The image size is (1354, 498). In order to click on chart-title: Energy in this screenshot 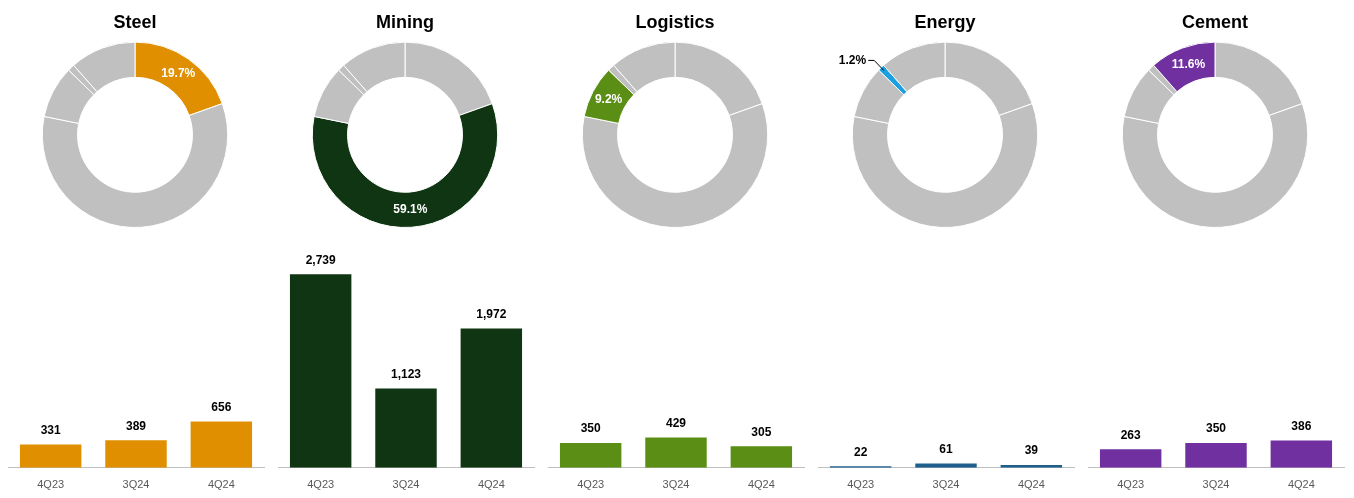, I will do `click(945, 21)`.